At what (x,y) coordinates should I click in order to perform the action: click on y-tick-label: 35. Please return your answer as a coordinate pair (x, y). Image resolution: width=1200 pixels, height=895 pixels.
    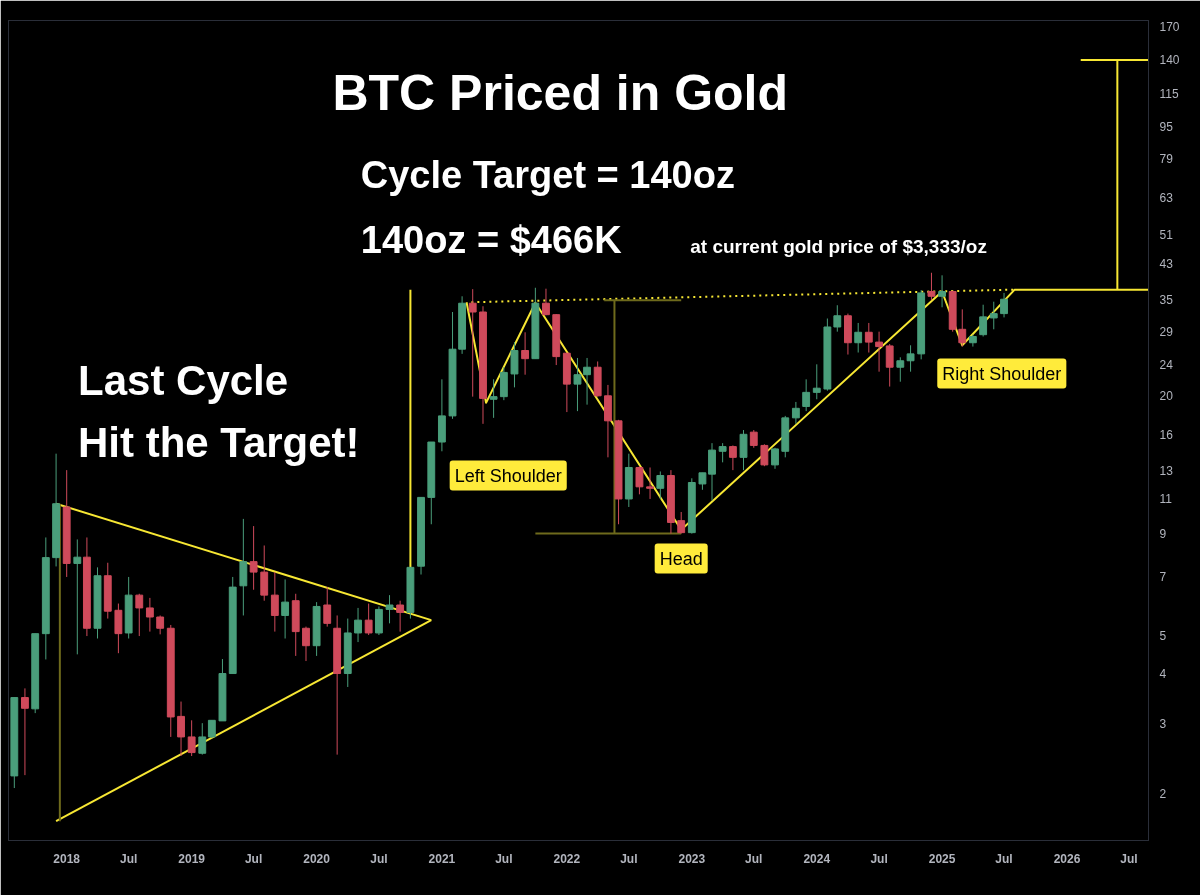
    Looking at the image, I should click on (1166, 299).